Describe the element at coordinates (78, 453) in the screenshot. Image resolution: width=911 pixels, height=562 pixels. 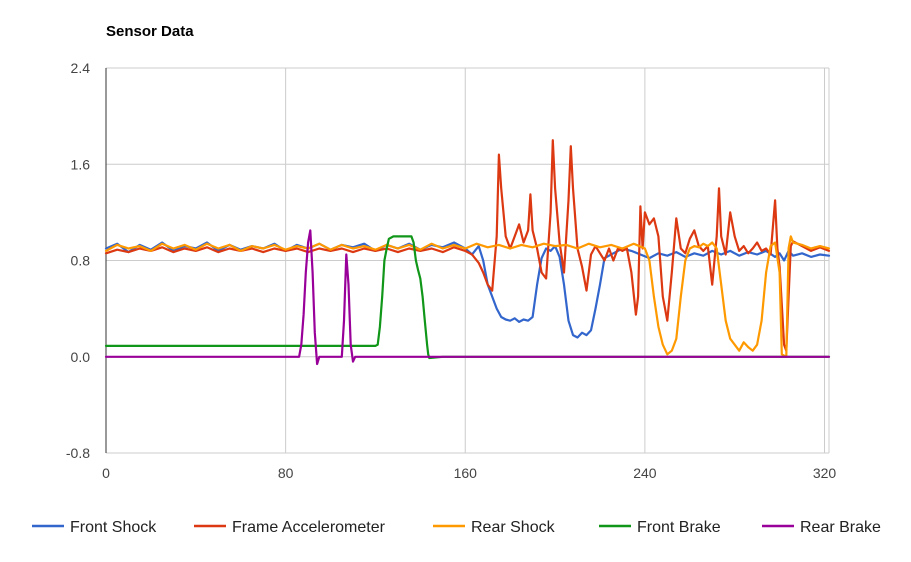
I see `y-tick-label: -0.8` at that location.